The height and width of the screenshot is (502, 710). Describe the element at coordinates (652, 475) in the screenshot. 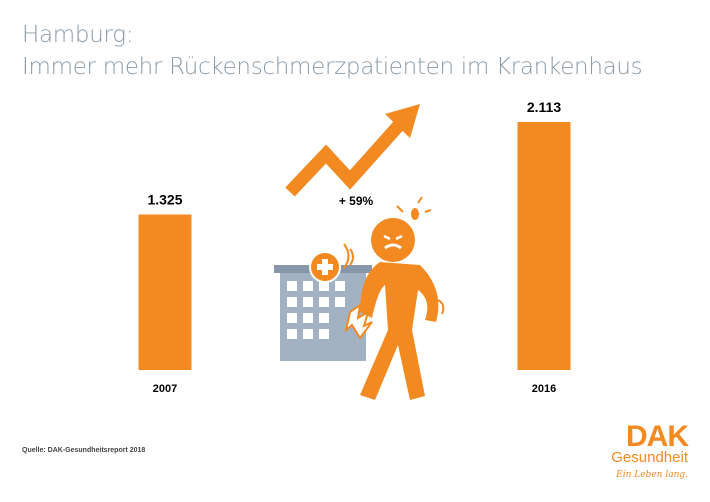

I see `logo-slogan: Ein Leben lang.` at that location.